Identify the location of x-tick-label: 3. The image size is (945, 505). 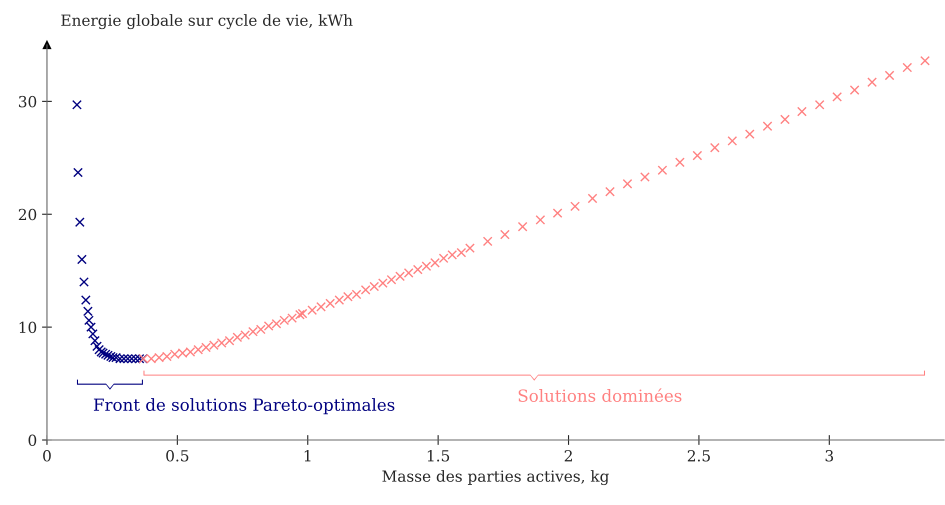
(830, 456).